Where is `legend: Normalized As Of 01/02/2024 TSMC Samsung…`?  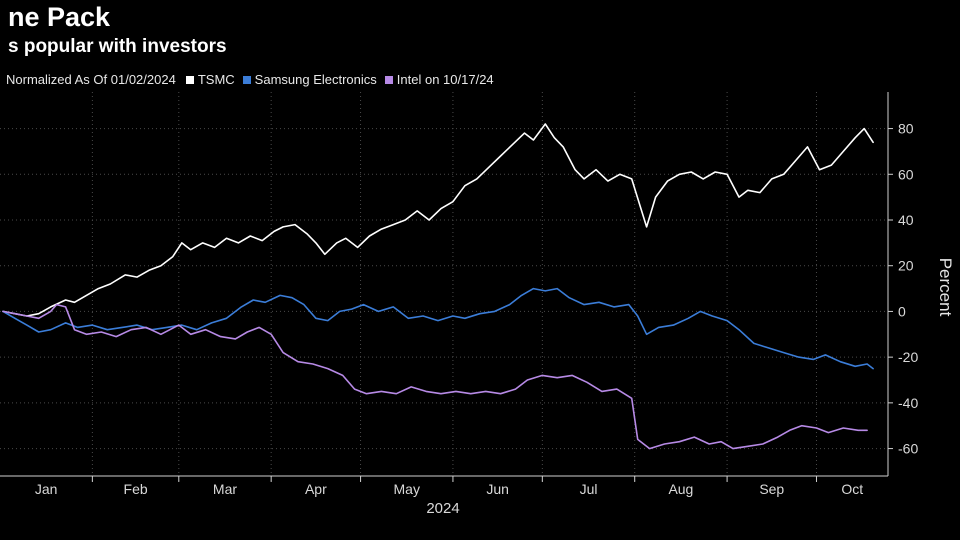 legend: Normalized As Of 01/02/2024 TSMC Samsung… is located at coordinates (254, 79).